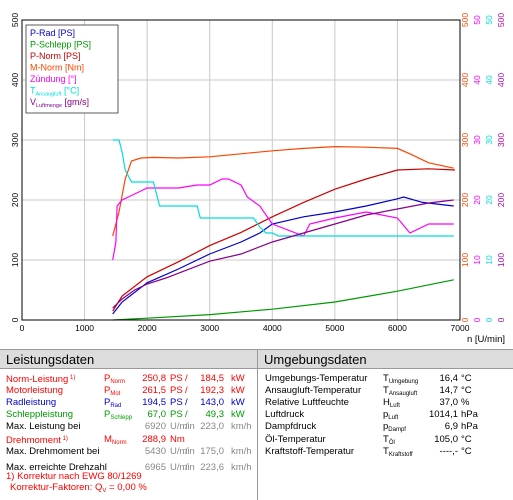 The image size is (513, 500). I want to click on left-y-tick-label: 100, so click(15, 260).